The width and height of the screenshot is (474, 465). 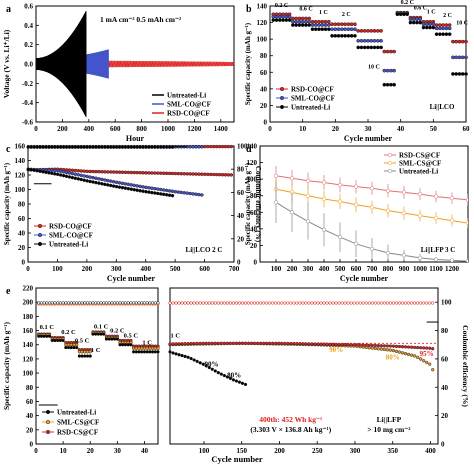 I want to click on panel-c-y-tick-label: 40, so click(x=22, y=234).